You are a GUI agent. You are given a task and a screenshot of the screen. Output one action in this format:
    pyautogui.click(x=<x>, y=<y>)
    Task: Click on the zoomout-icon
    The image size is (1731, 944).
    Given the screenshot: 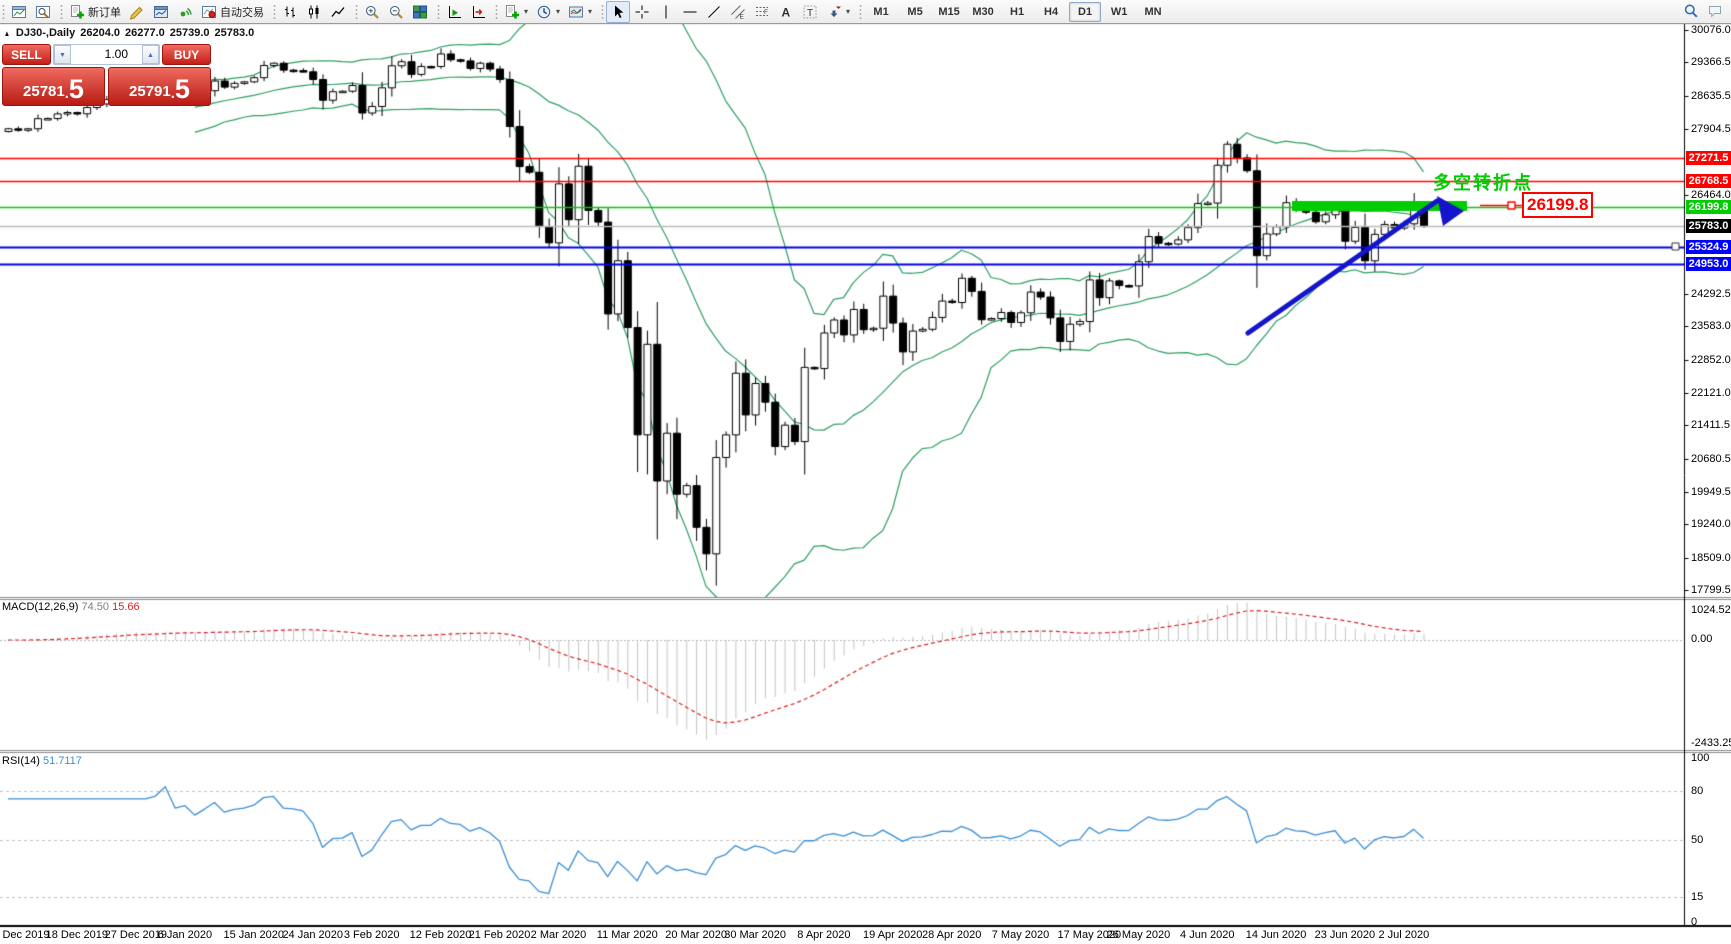 What is the action you would take?
    pyautogui.click(x=396, y=12)
    